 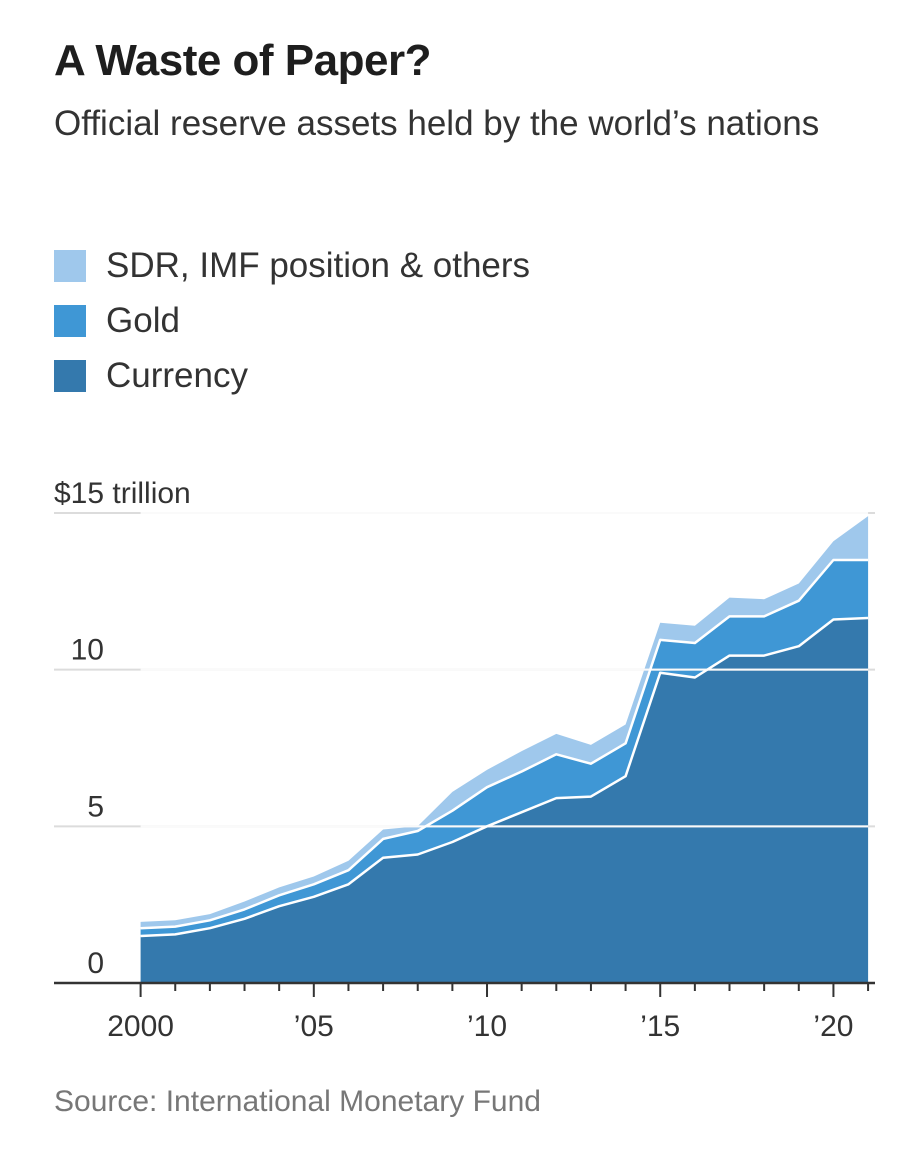 I want to click on legend-swatch-gold, so click(x=70, y=320).